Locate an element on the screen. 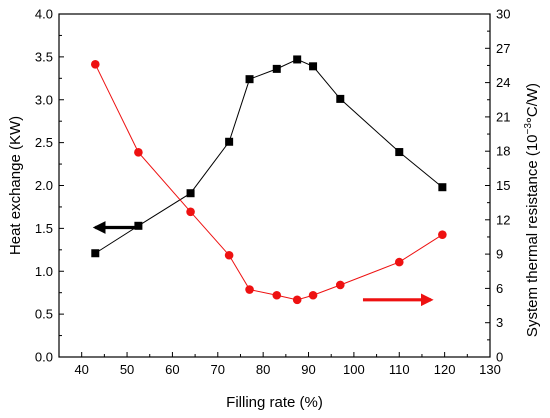 The height and width of the screenshot is (418, 550). y-right-tick-label: 12 is located at coordinates (503, 219).